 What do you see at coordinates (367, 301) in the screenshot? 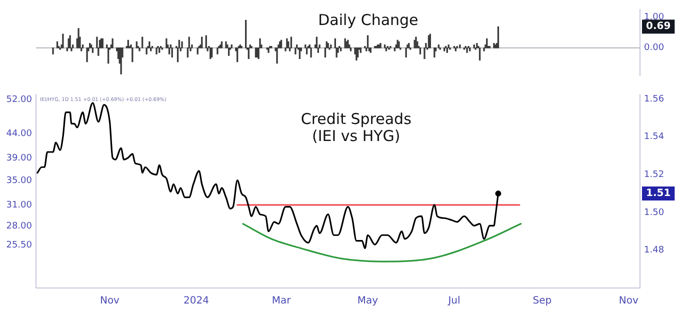
I see `x-tick-label: May` at bounding box center [367, 301].